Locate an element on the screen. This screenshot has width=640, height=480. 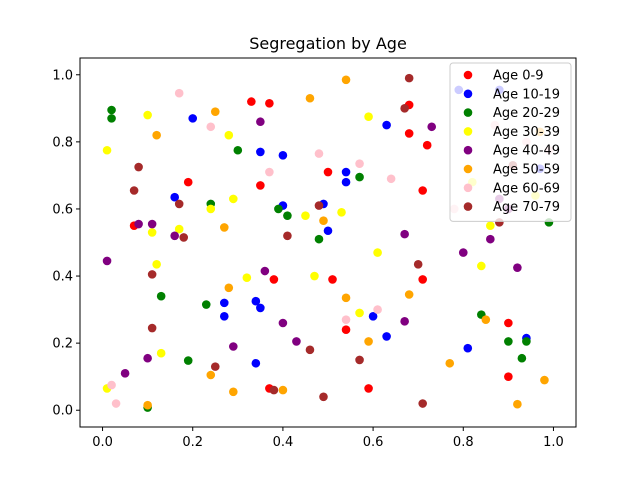
y-tick-label: 0.8 is located at coordinates (62, 142).